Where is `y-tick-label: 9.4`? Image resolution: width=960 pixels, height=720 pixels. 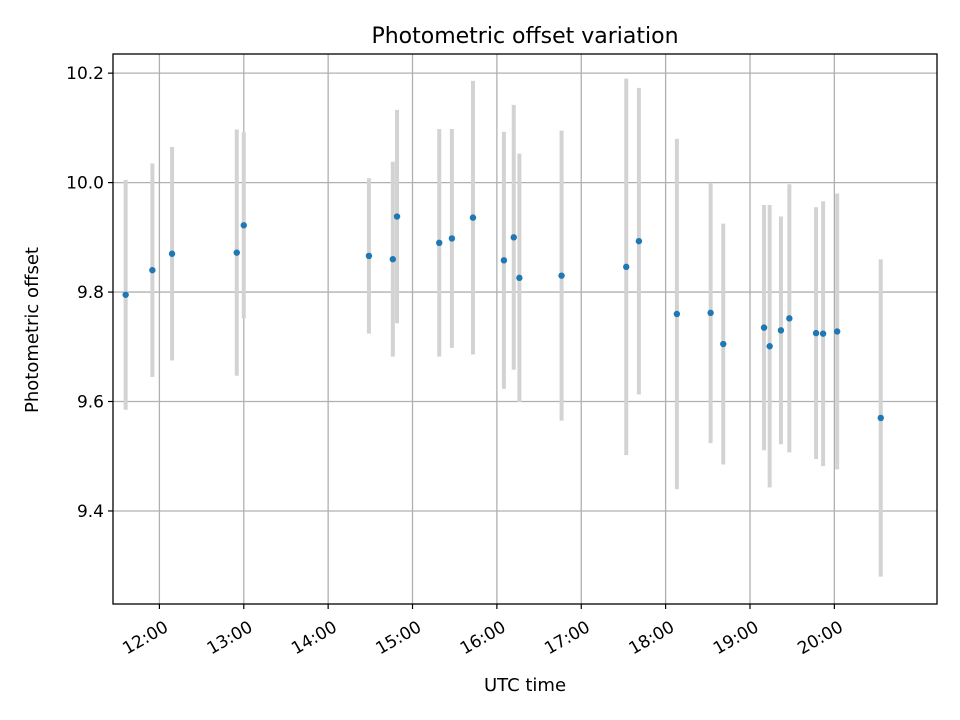
y-tick-label: 9.4 is located at coordinates (90, 512).